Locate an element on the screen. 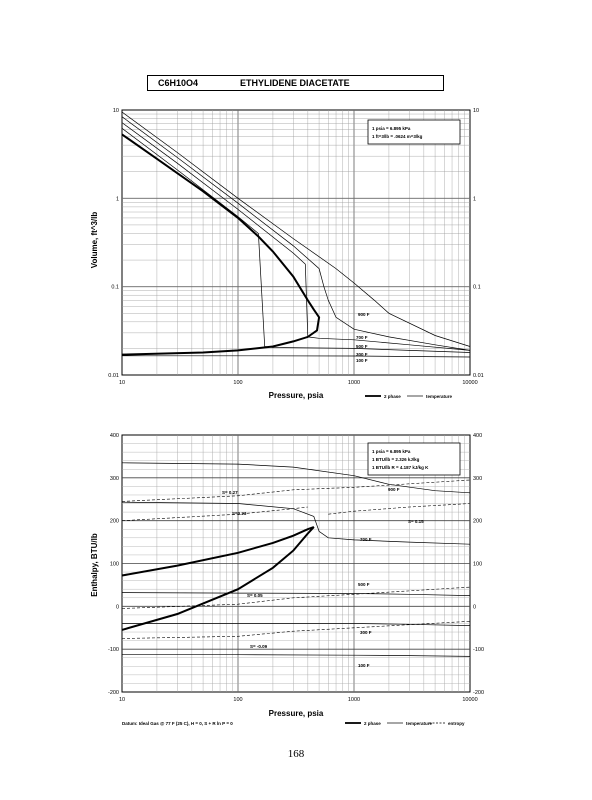  isotherm-900f is located at coordinates (296, 478).